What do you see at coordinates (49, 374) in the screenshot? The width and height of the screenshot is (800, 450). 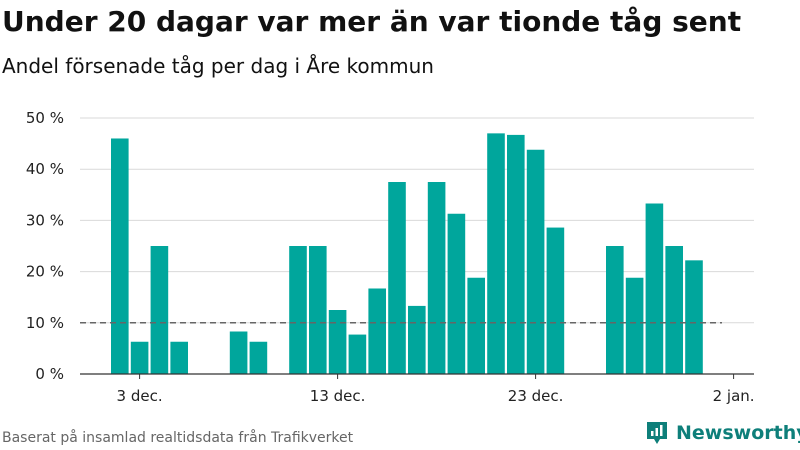 I see `y-tick-label: 0 %` at bounding box center [49, 374].